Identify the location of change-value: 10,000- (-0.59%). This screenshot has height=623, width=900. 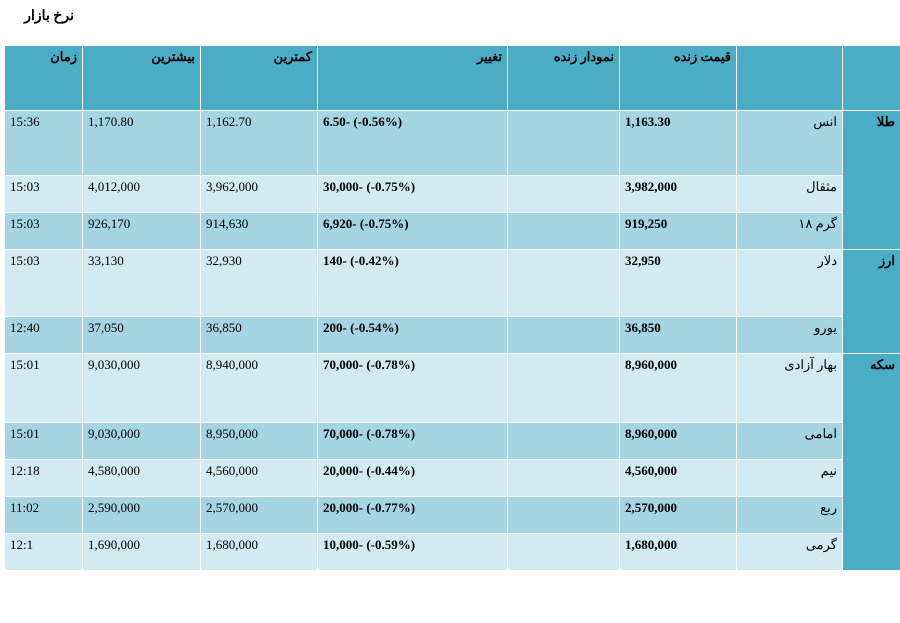
(412, 552).